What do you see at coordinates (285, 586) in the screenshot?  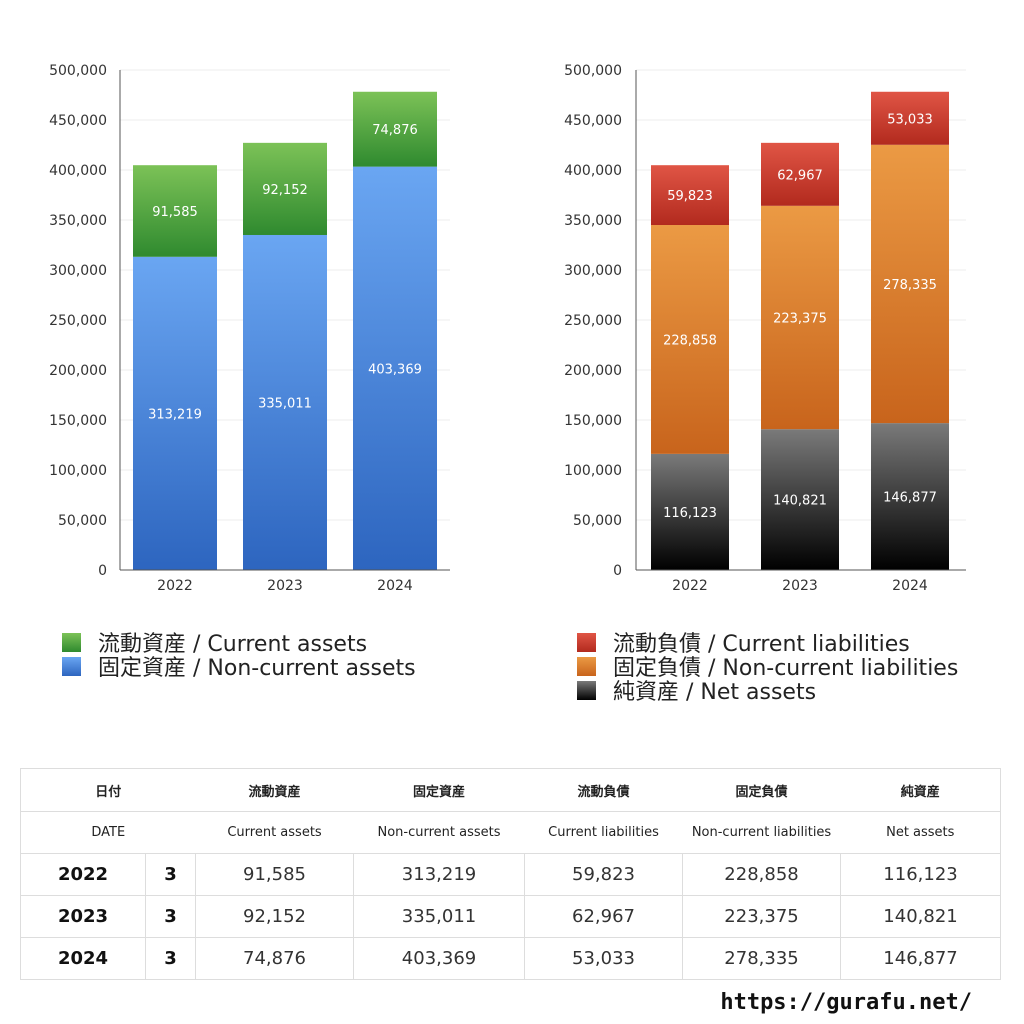 I see `x-tick-label: 2023` at bounding box center [285, 586].